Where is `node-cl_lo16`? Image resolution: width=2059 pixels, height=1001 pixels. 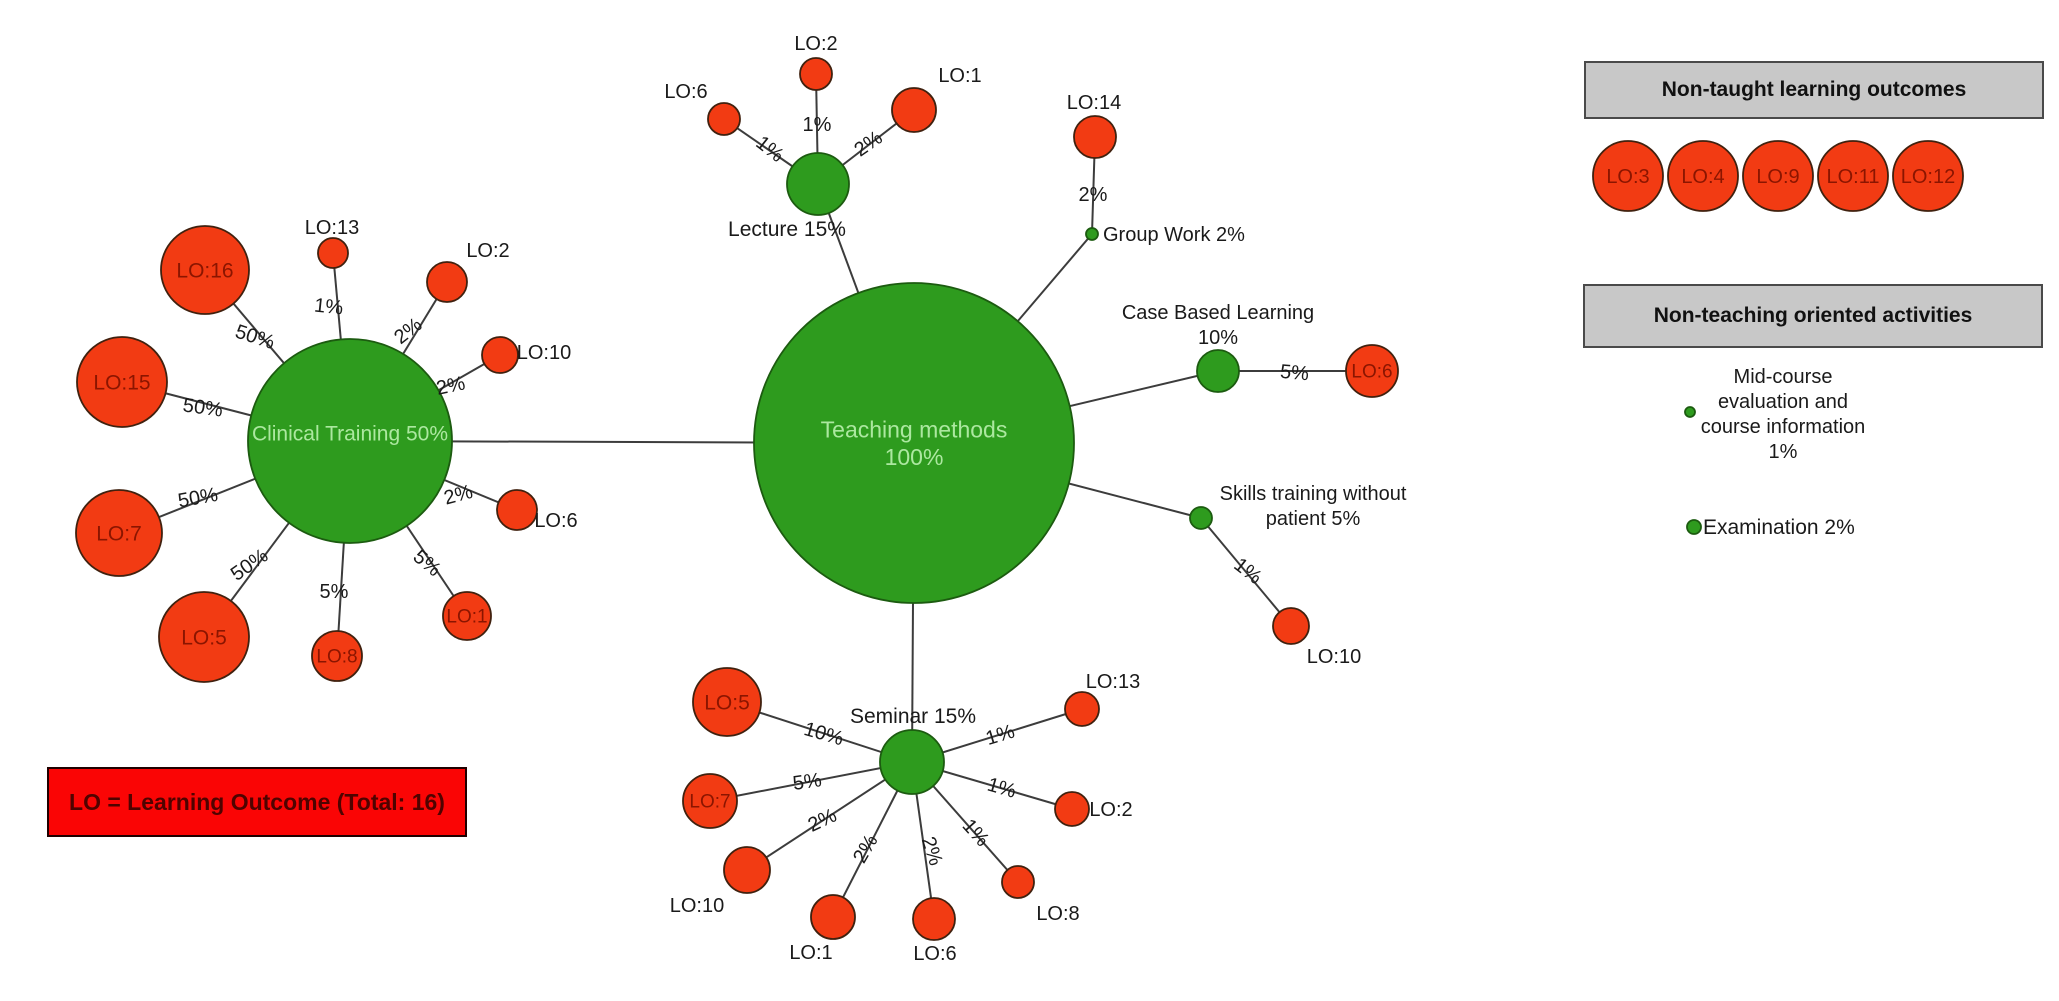 node-cl_lo16 is located at coordinates (205, 270).